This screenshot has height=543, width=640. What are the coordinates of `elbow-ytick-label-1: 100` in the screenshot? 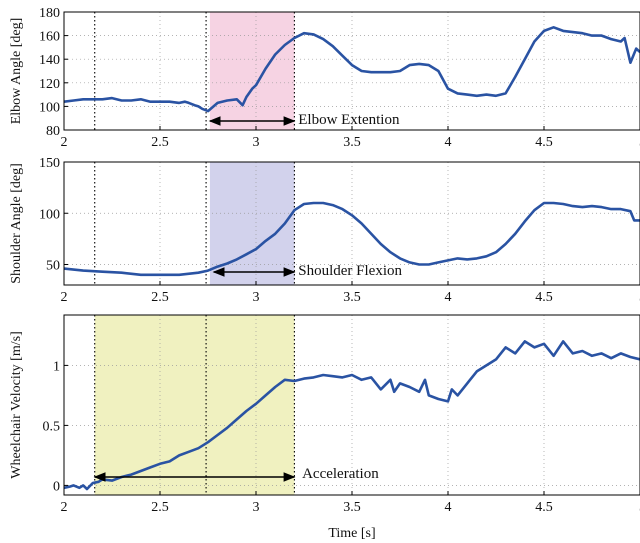 It's located at (49, 107).